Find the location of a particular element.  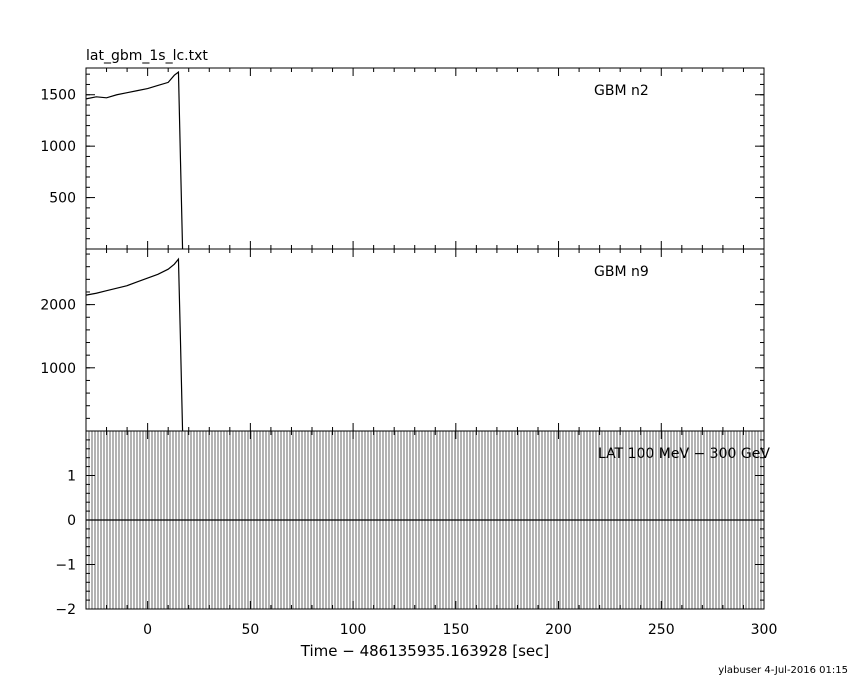

panel-label: GBM n9 is located at coordinates (621, 272).